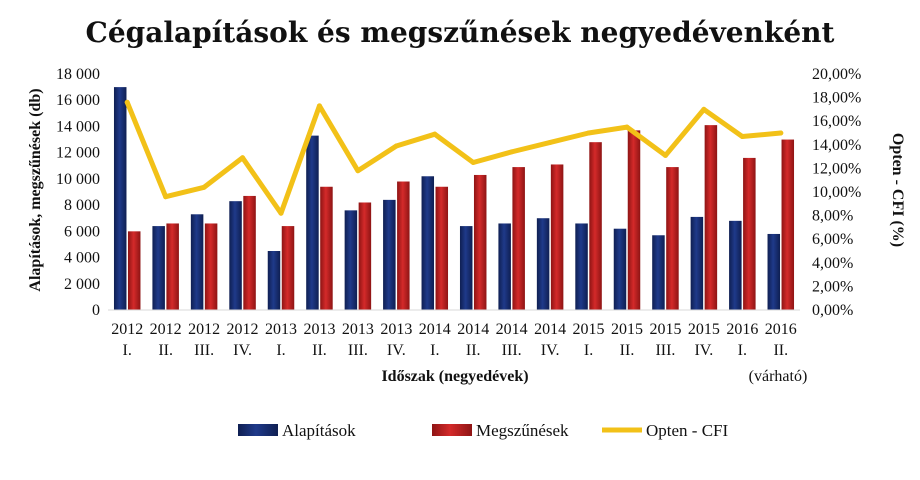 This screenshot has height=480, width=920. I want to click on y2-tick-label: 6,00%, so click(832, 239).